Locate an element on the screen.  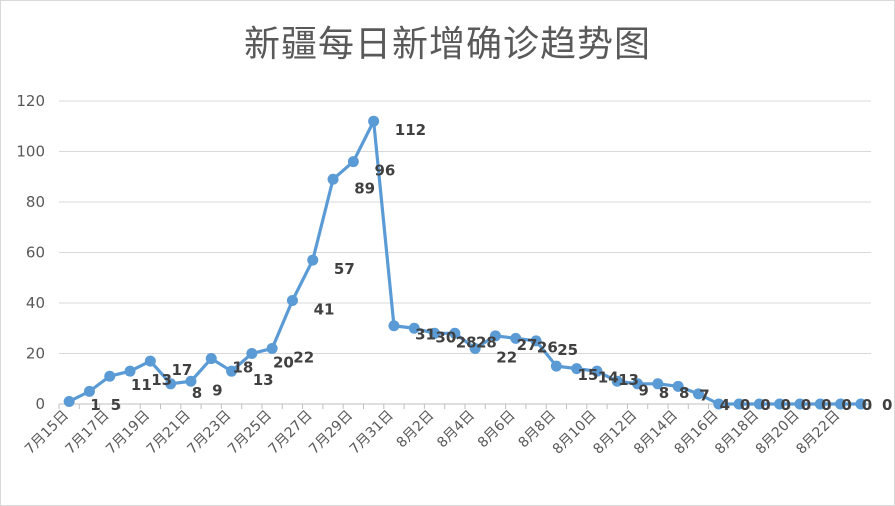
x-tick-label: 7月31日 is located at coordinates (372, 433).